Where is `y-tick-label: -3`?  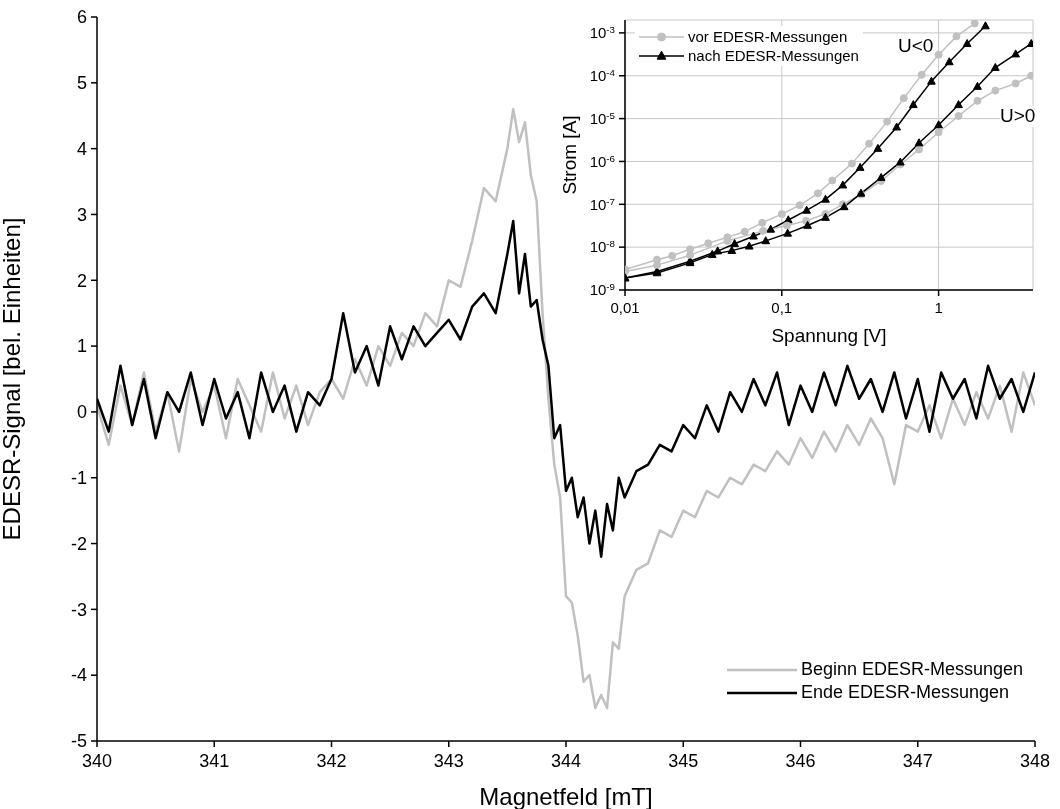 y-tick-label: -3 is located at coordinates (78, 609).